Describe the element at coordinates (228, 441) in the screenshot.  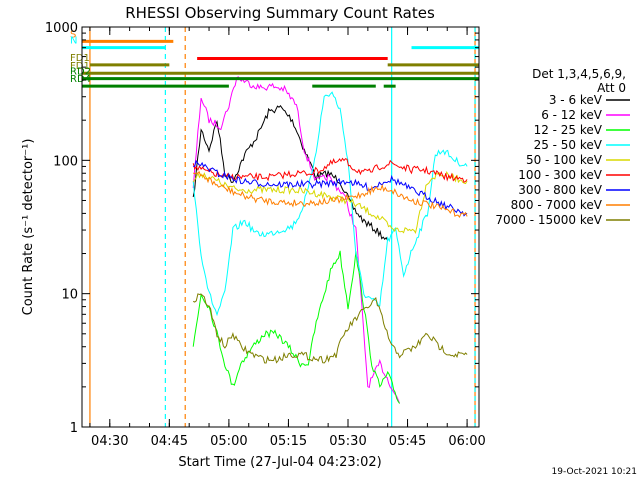
I see `x-tick-label: 05:00` at that location.